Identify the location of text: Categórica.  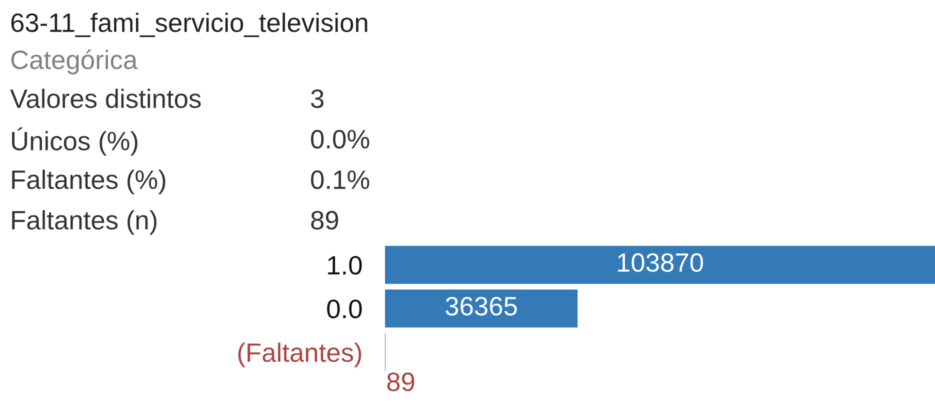
(74, 62).